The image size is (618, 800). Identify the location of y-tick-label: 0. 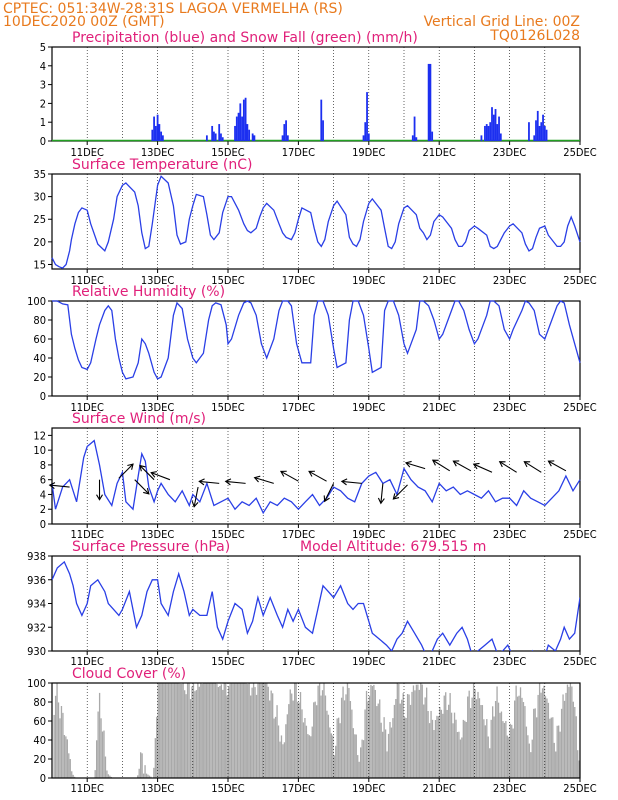
(43, 524).